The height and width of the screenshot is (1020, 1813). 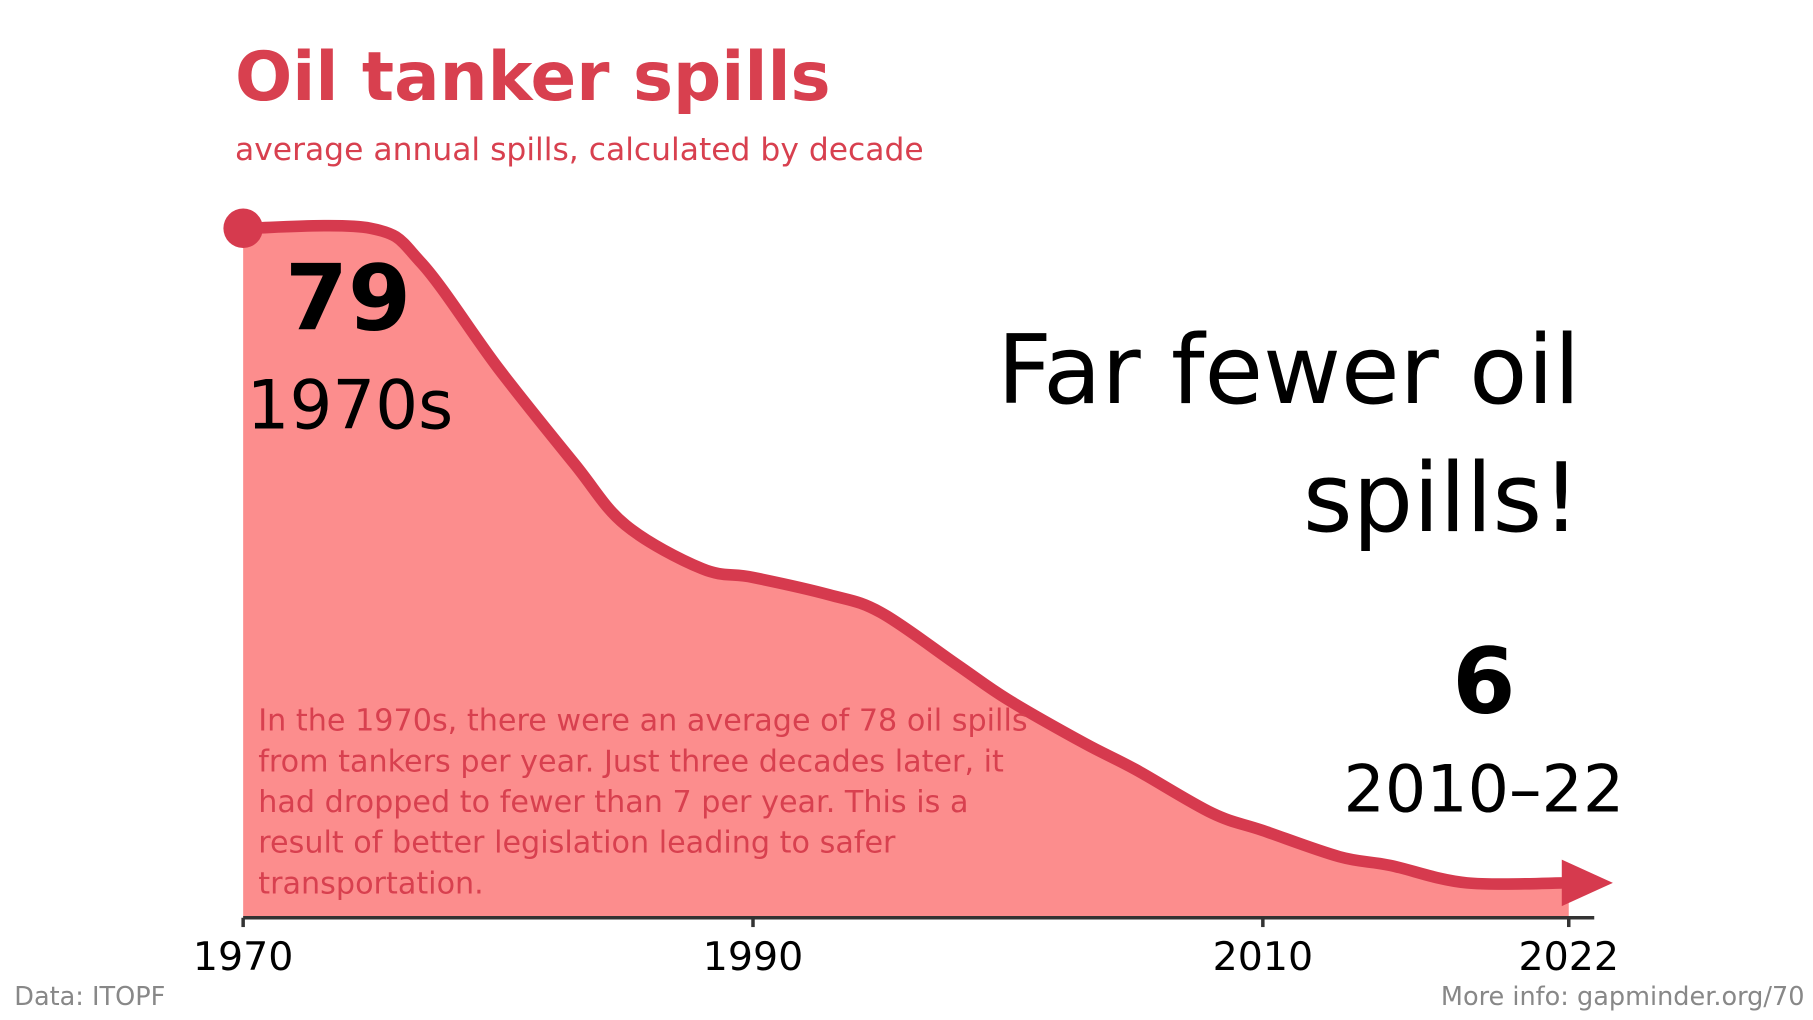 I want to click on headline-box: Far fewer oil spills!, so click(x=1289, y=435).